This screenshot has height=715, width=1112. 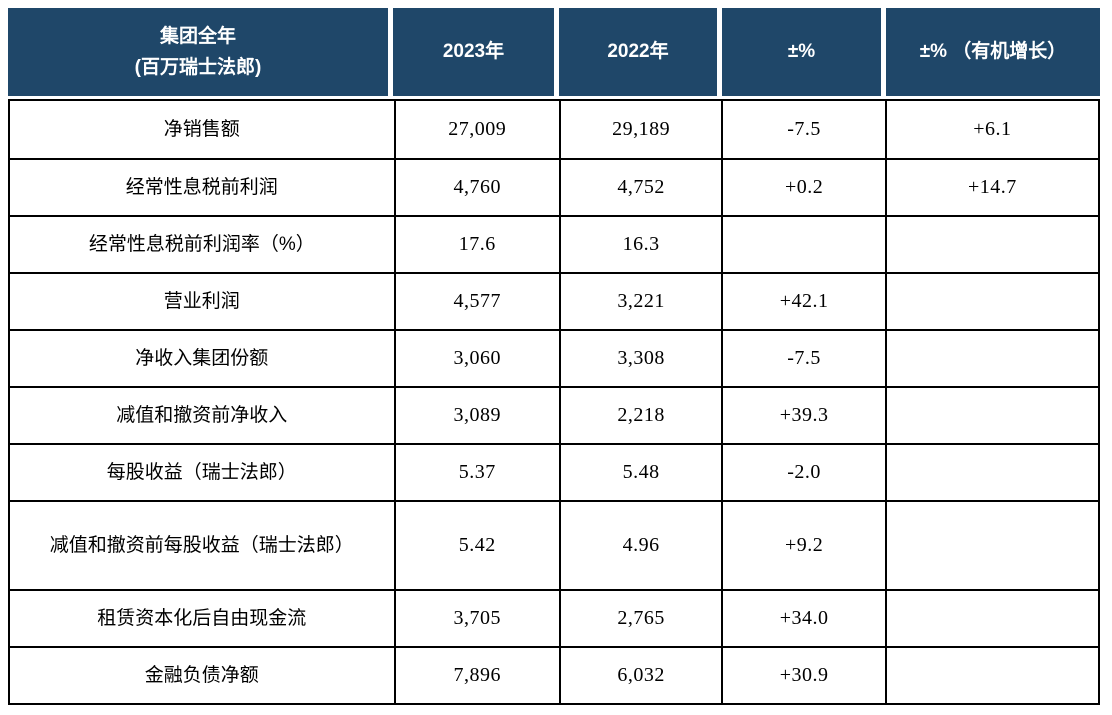 I want to click on value-2022-cell: 2,218, so click(x=640, y=414).